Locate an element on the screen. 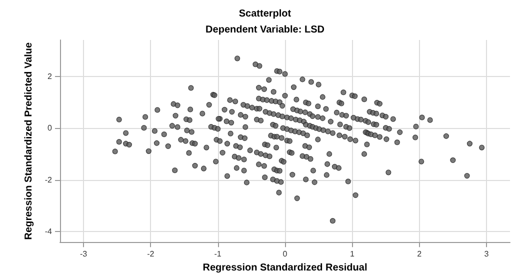 The height and width of the screenshot is (278, 530). x-tick-label: 3 is located at coordinates (487, 254).